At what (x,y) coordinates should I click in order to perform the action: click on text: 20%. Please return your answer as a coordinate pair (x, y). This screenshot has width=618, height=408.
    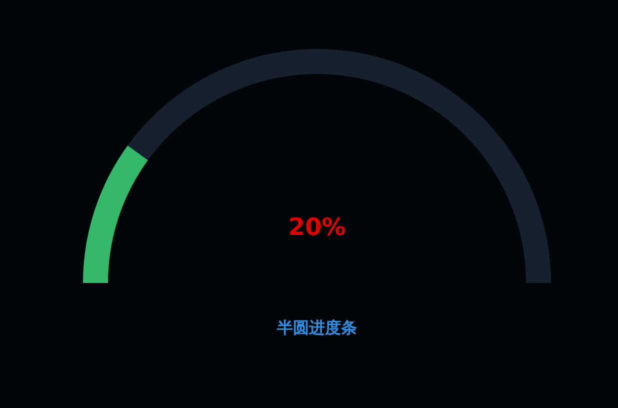
    Looking at the image, I should click on (317, 227).